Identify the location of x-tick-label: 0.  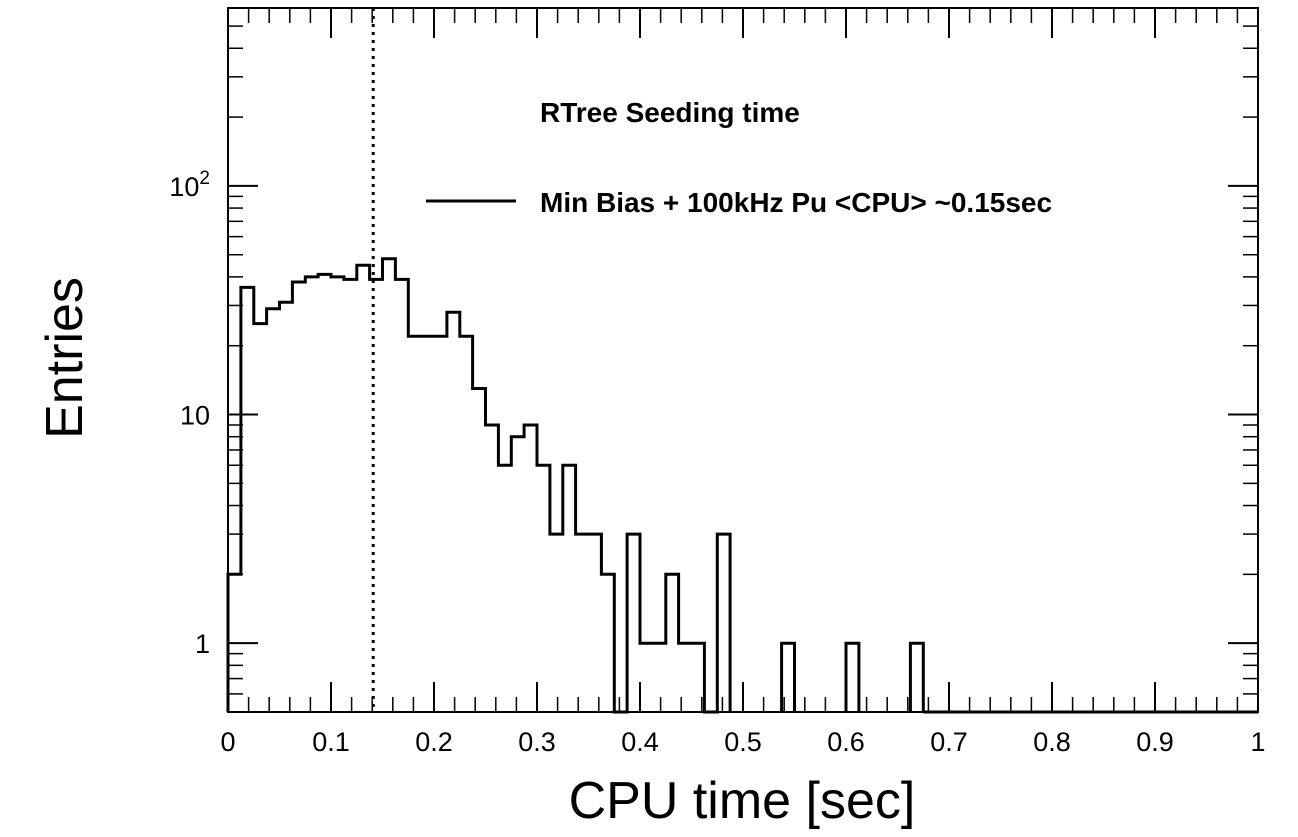
(227, 742).